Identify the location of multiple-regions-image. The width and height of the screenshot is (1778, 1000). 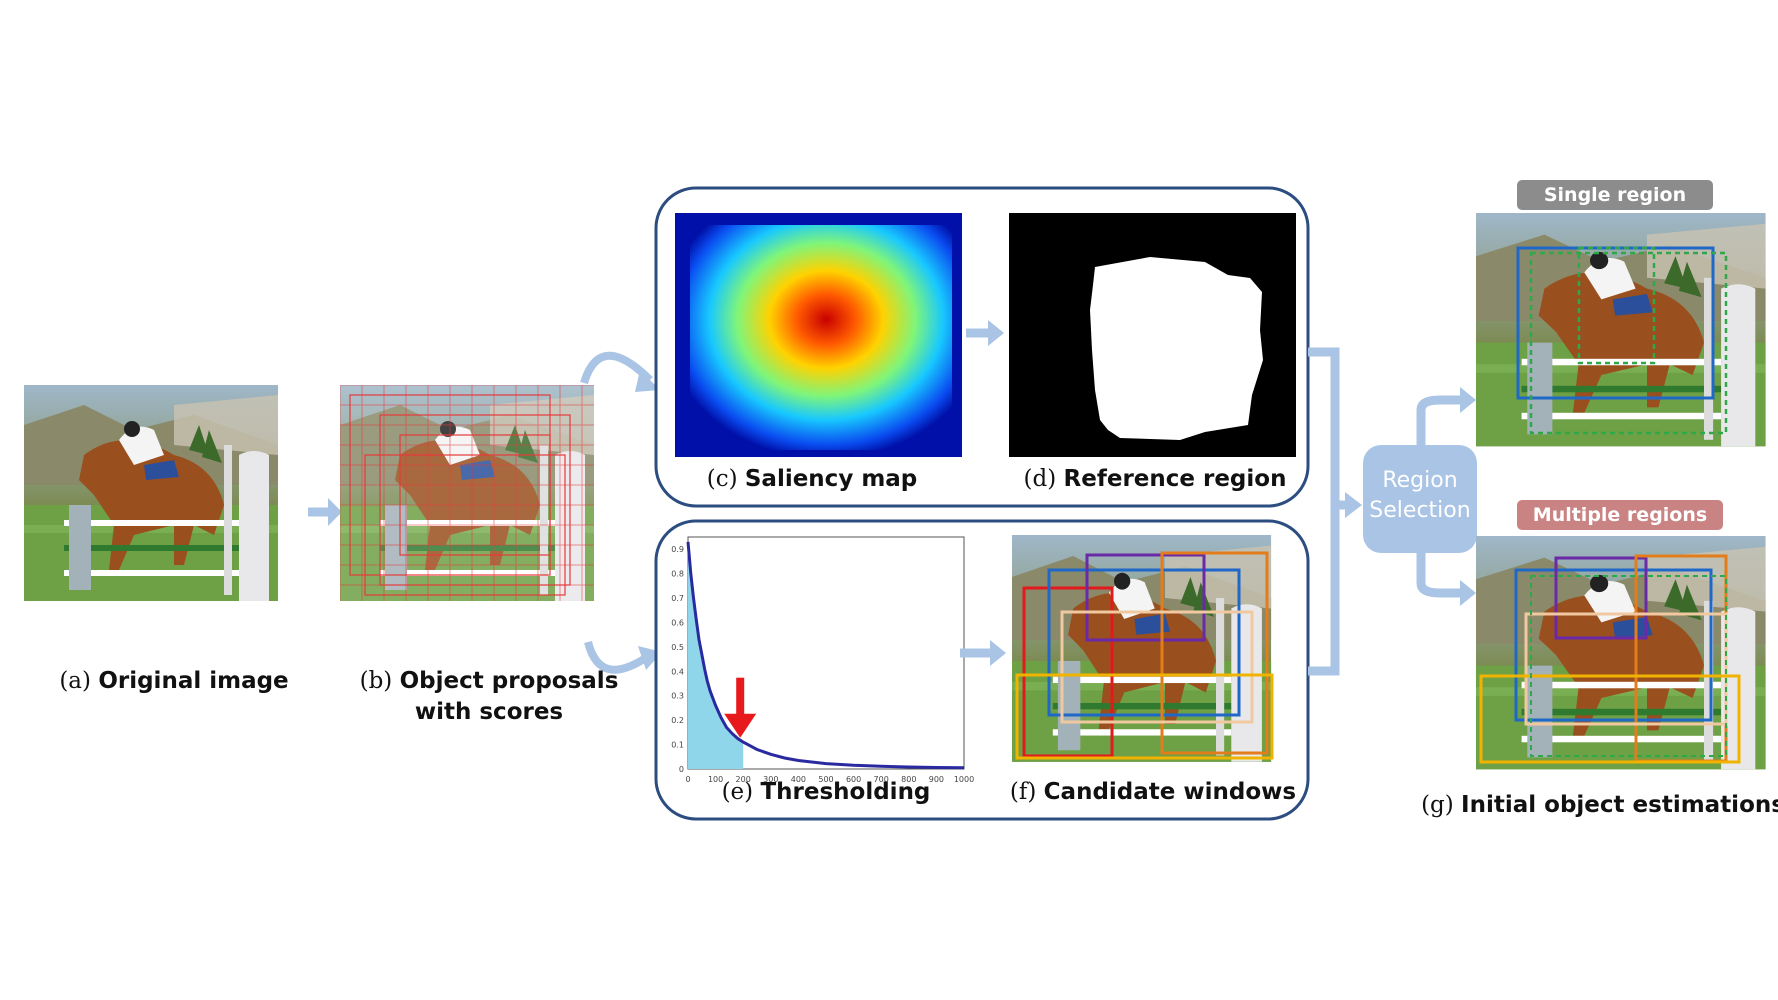
(1621, 653).